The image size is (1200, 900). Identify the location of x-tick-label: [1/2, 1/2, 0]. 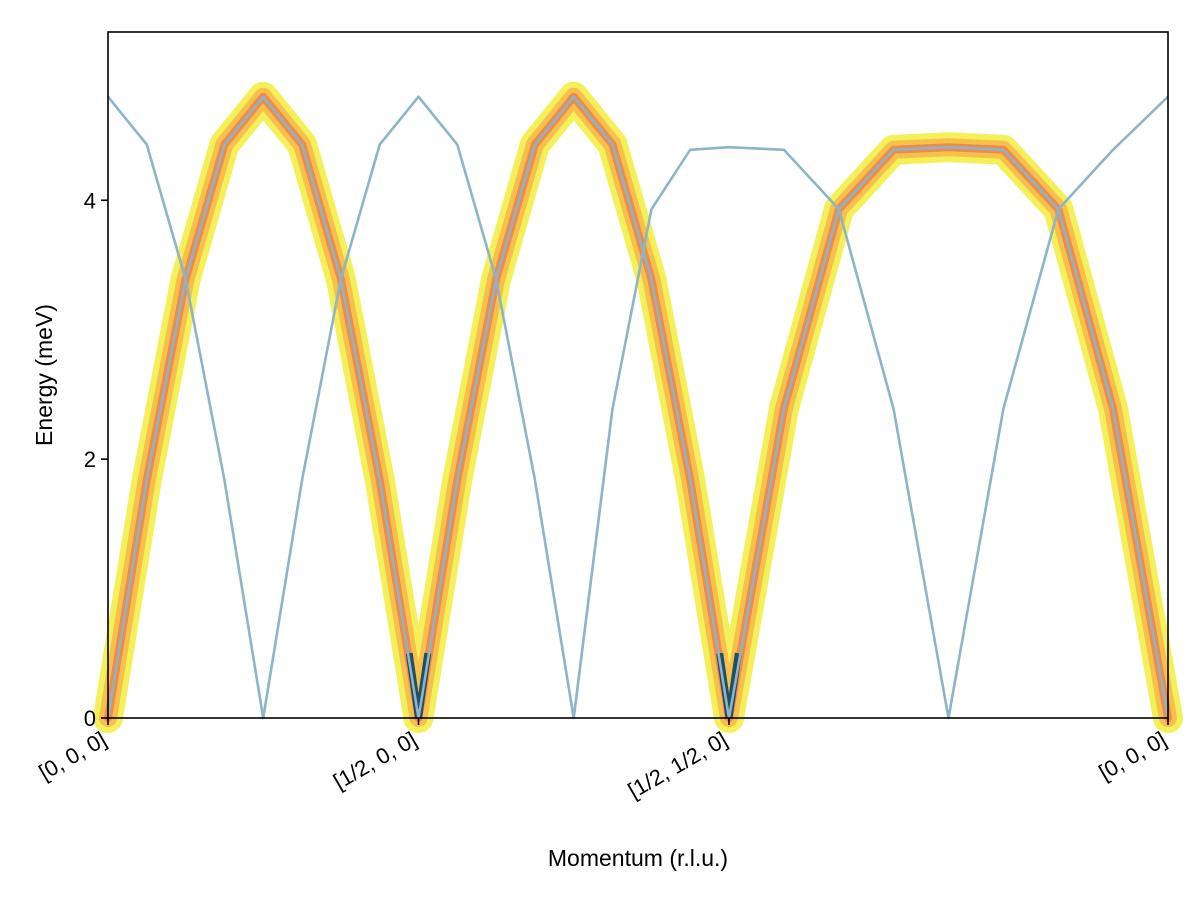
(678, 765).